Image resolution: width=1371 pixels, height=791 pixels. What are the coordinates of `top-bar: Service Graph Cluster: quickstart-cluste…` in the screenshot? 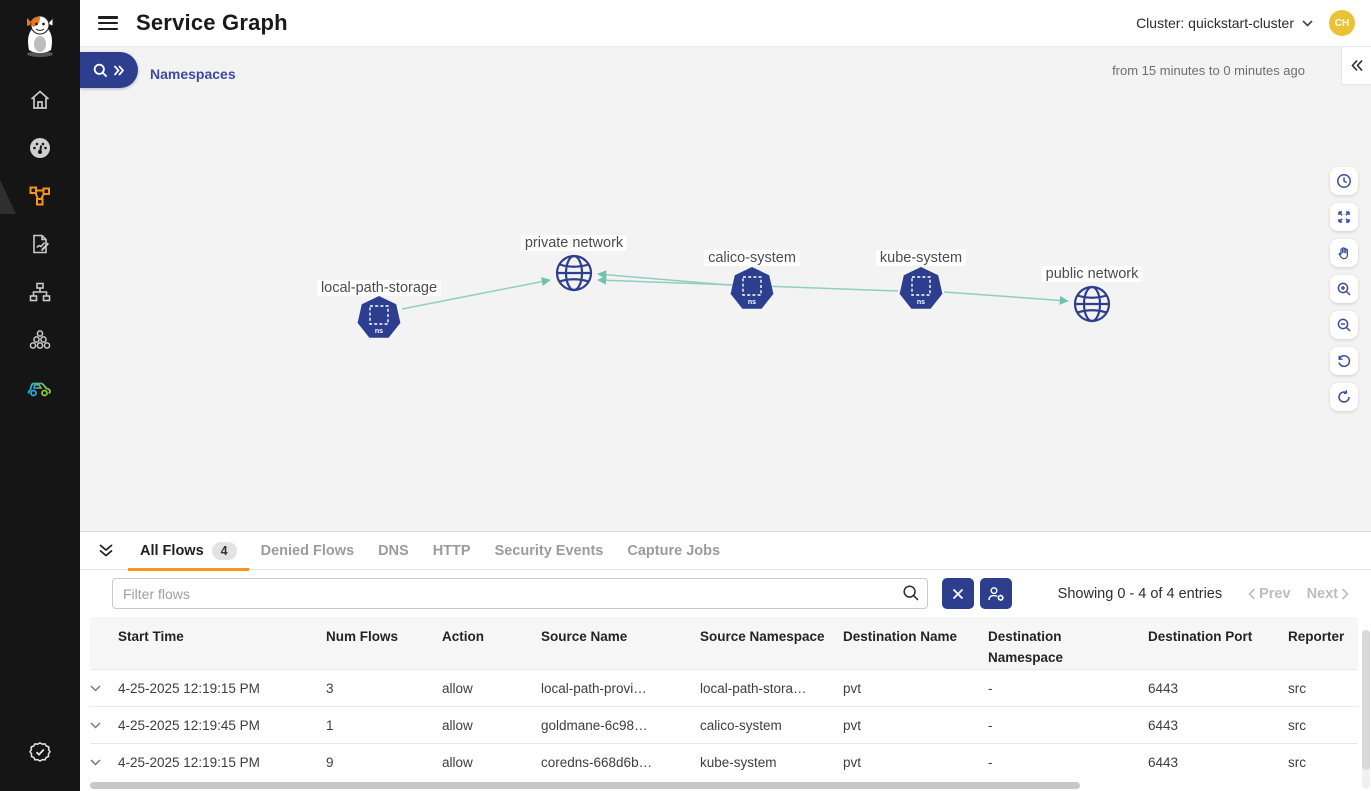 It's located at (725, 23).